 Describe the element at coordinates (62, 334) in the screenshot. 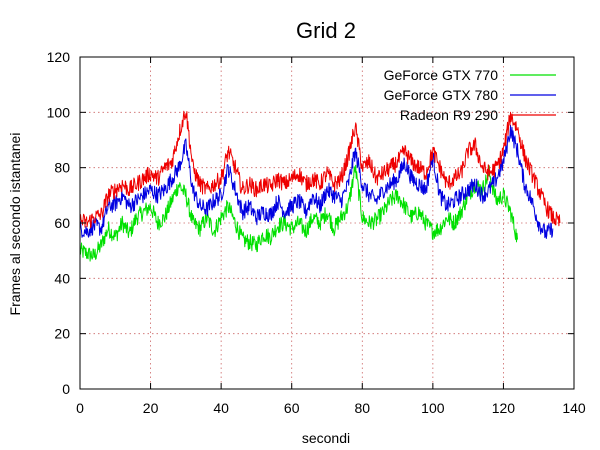

I see `y-tick-label: 20` at that location.